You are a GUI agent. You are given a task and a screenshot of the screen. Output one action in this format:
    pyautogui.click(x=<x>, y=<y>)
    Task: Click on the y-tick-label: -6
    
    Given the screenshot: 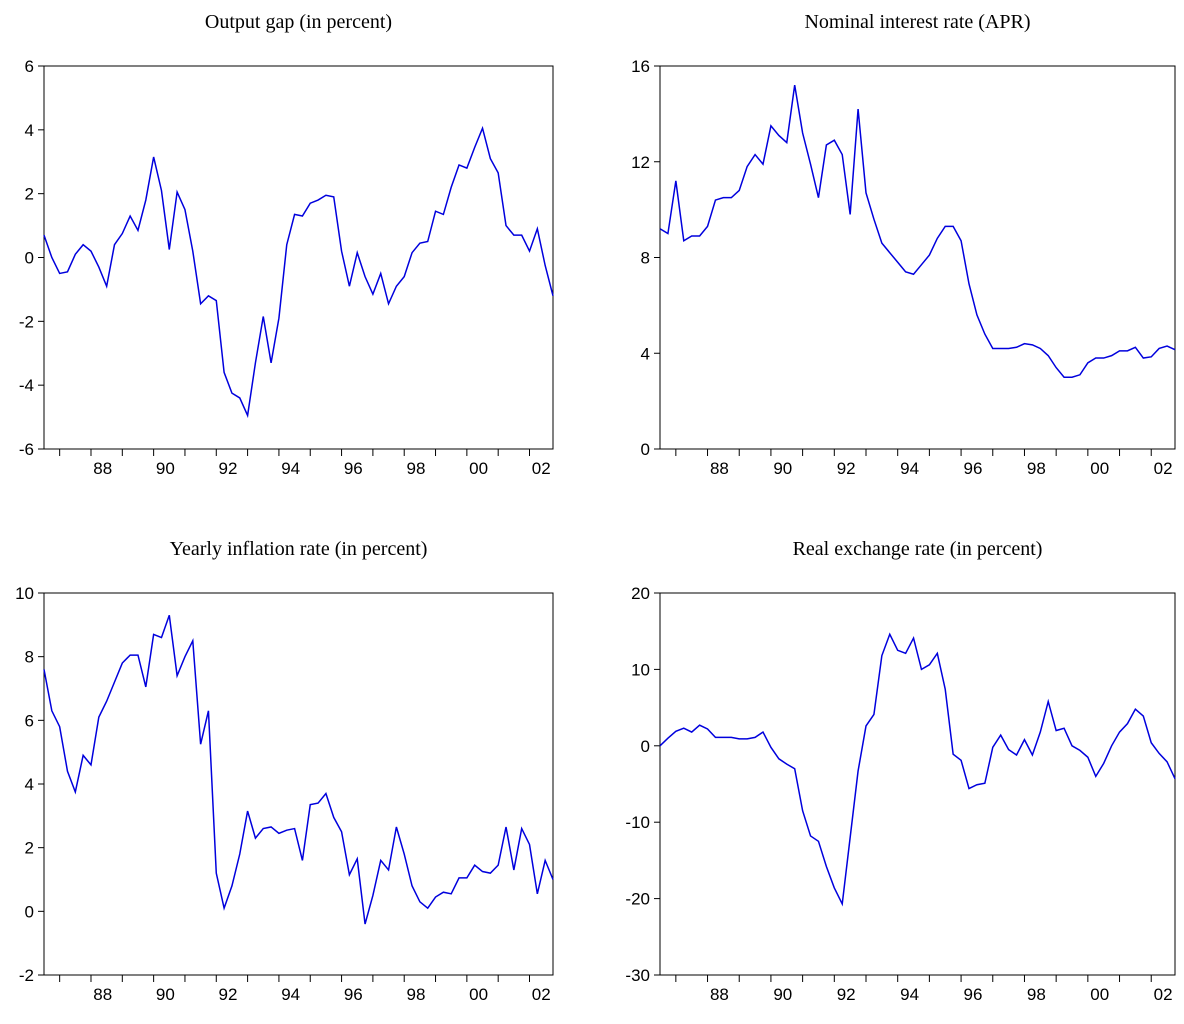 What is the action you would take?
    pyautogui.click(x=26, y=449)
    